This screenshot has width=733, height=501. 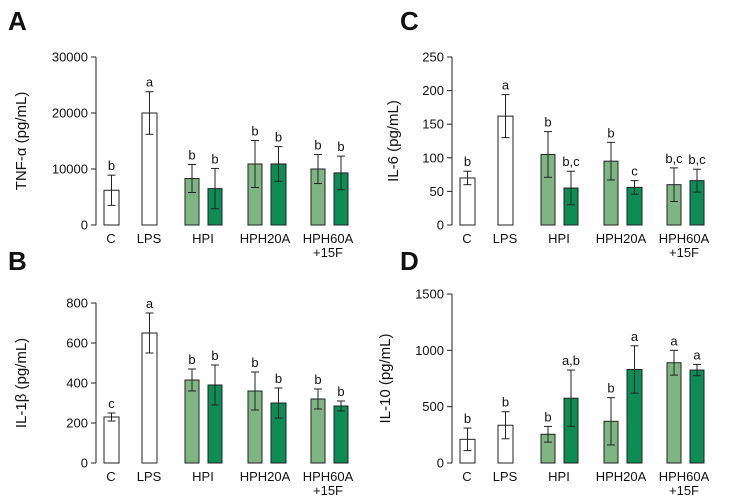 What do you see at coordinates (433, 157) in the screenshot?
I see `y-tick-label: 100` at bounding box center [433, 157].